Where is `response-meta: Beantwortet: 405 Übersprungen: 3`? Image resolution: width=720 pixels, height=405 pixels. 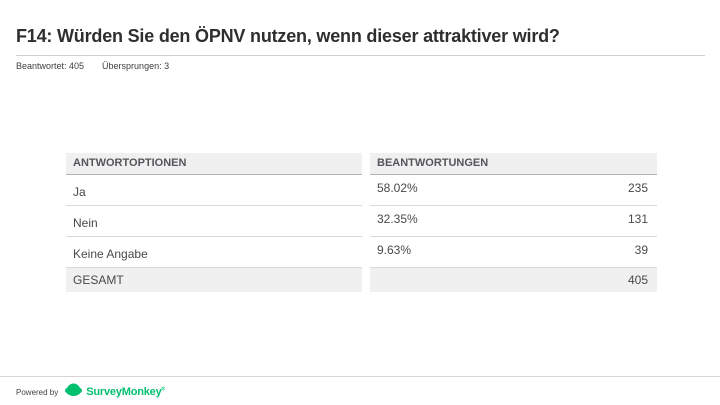 response-meta: Beantwortet: 405 Übersprungen: 3 is located at coordinates (101, 66).